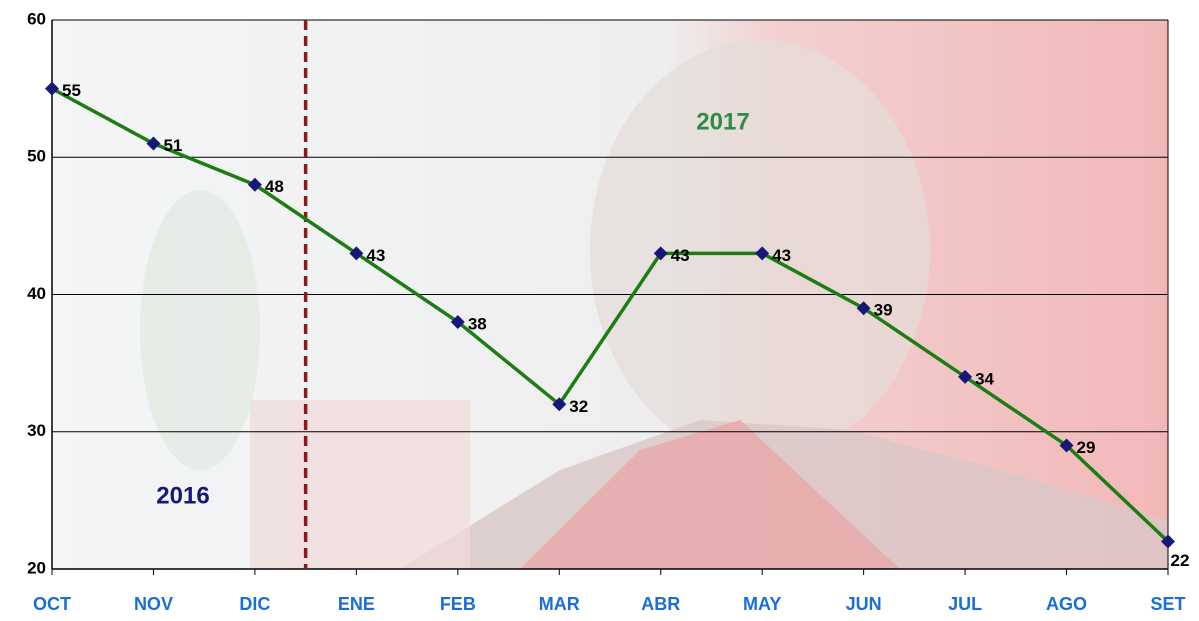 The height and width of the screenshot is (621, 1199). Describe the element at coordinates (1167, 604) in the screenshot. I see `x-tick-label: SET` at that location.